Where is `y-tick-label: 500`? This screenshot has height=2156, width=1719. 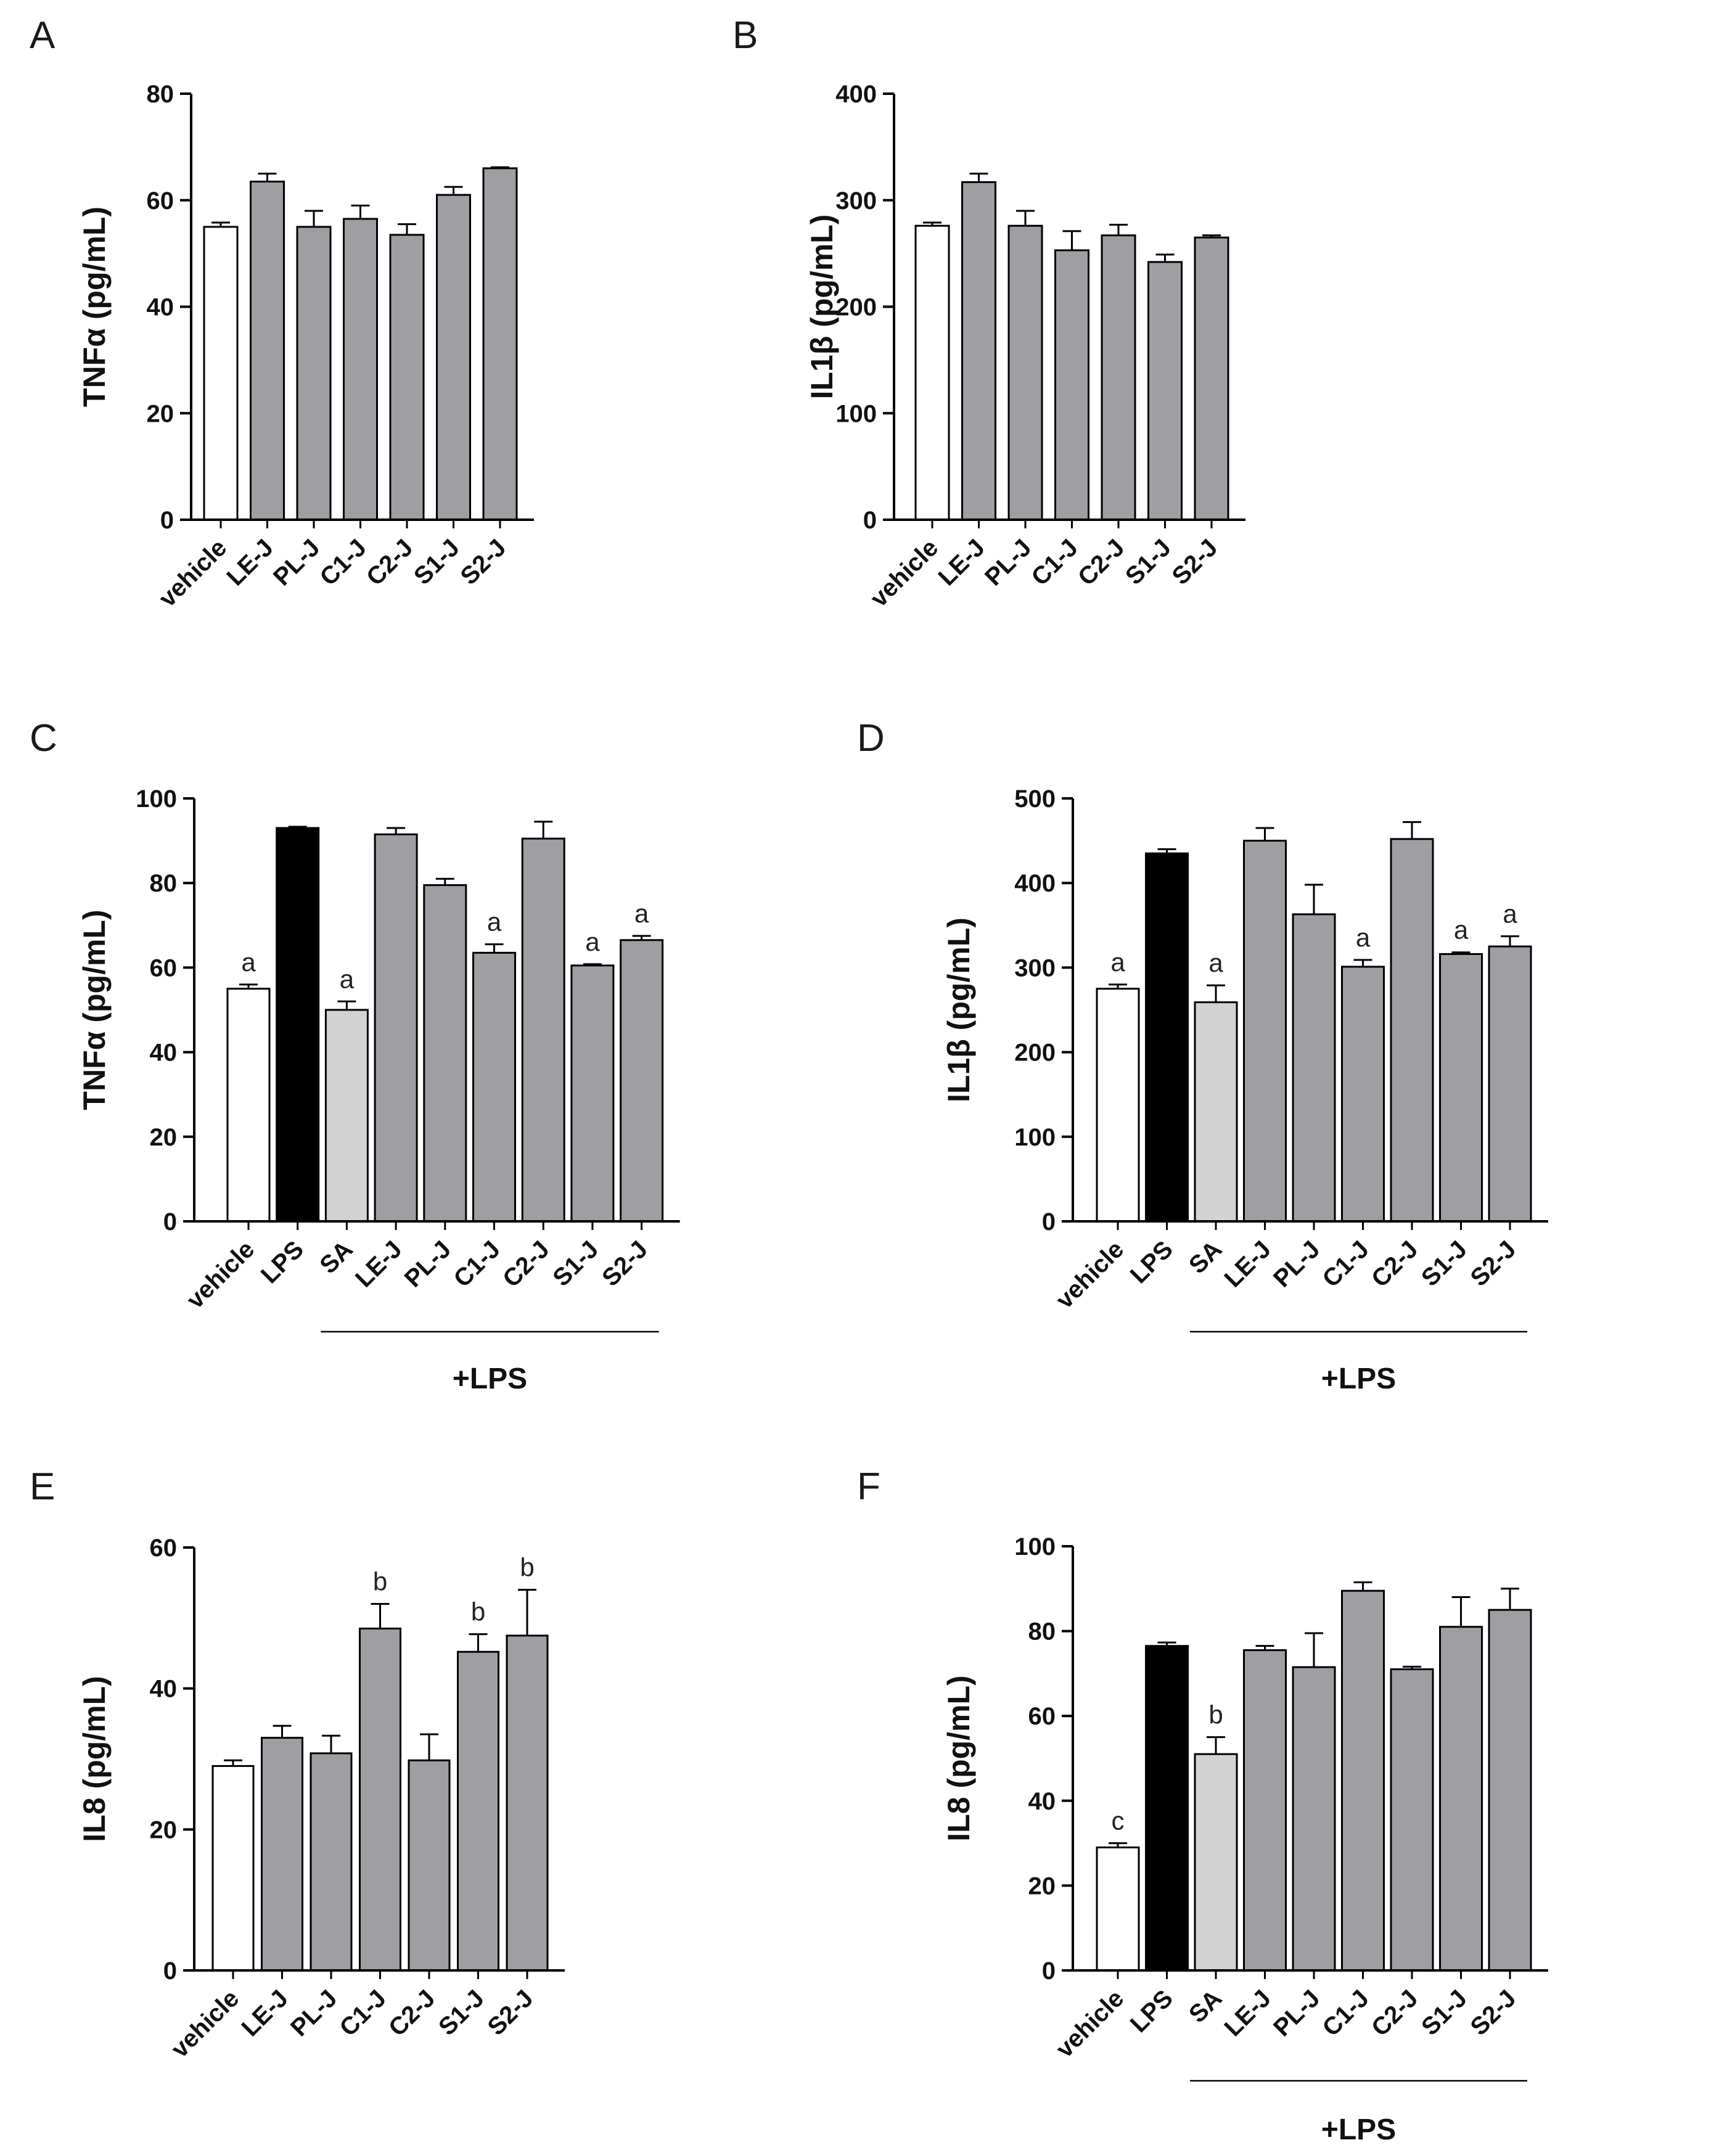 y-tick-label: 500 is located at coordinates (1035, 799).